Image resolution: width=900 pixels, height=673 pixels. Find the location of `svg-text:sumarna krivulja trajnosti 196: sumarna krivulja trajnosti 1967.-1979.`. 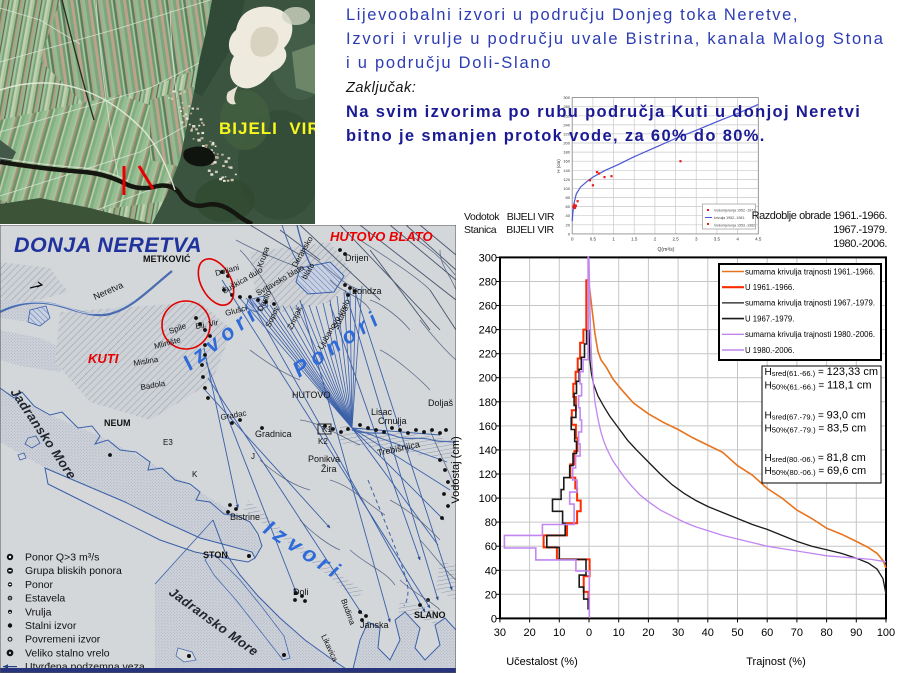

svg-text:sumarna krivulja trajnosti 196: sumarna krivulja trajnosti 1967.-1979. is located at coordinates (810, 303).